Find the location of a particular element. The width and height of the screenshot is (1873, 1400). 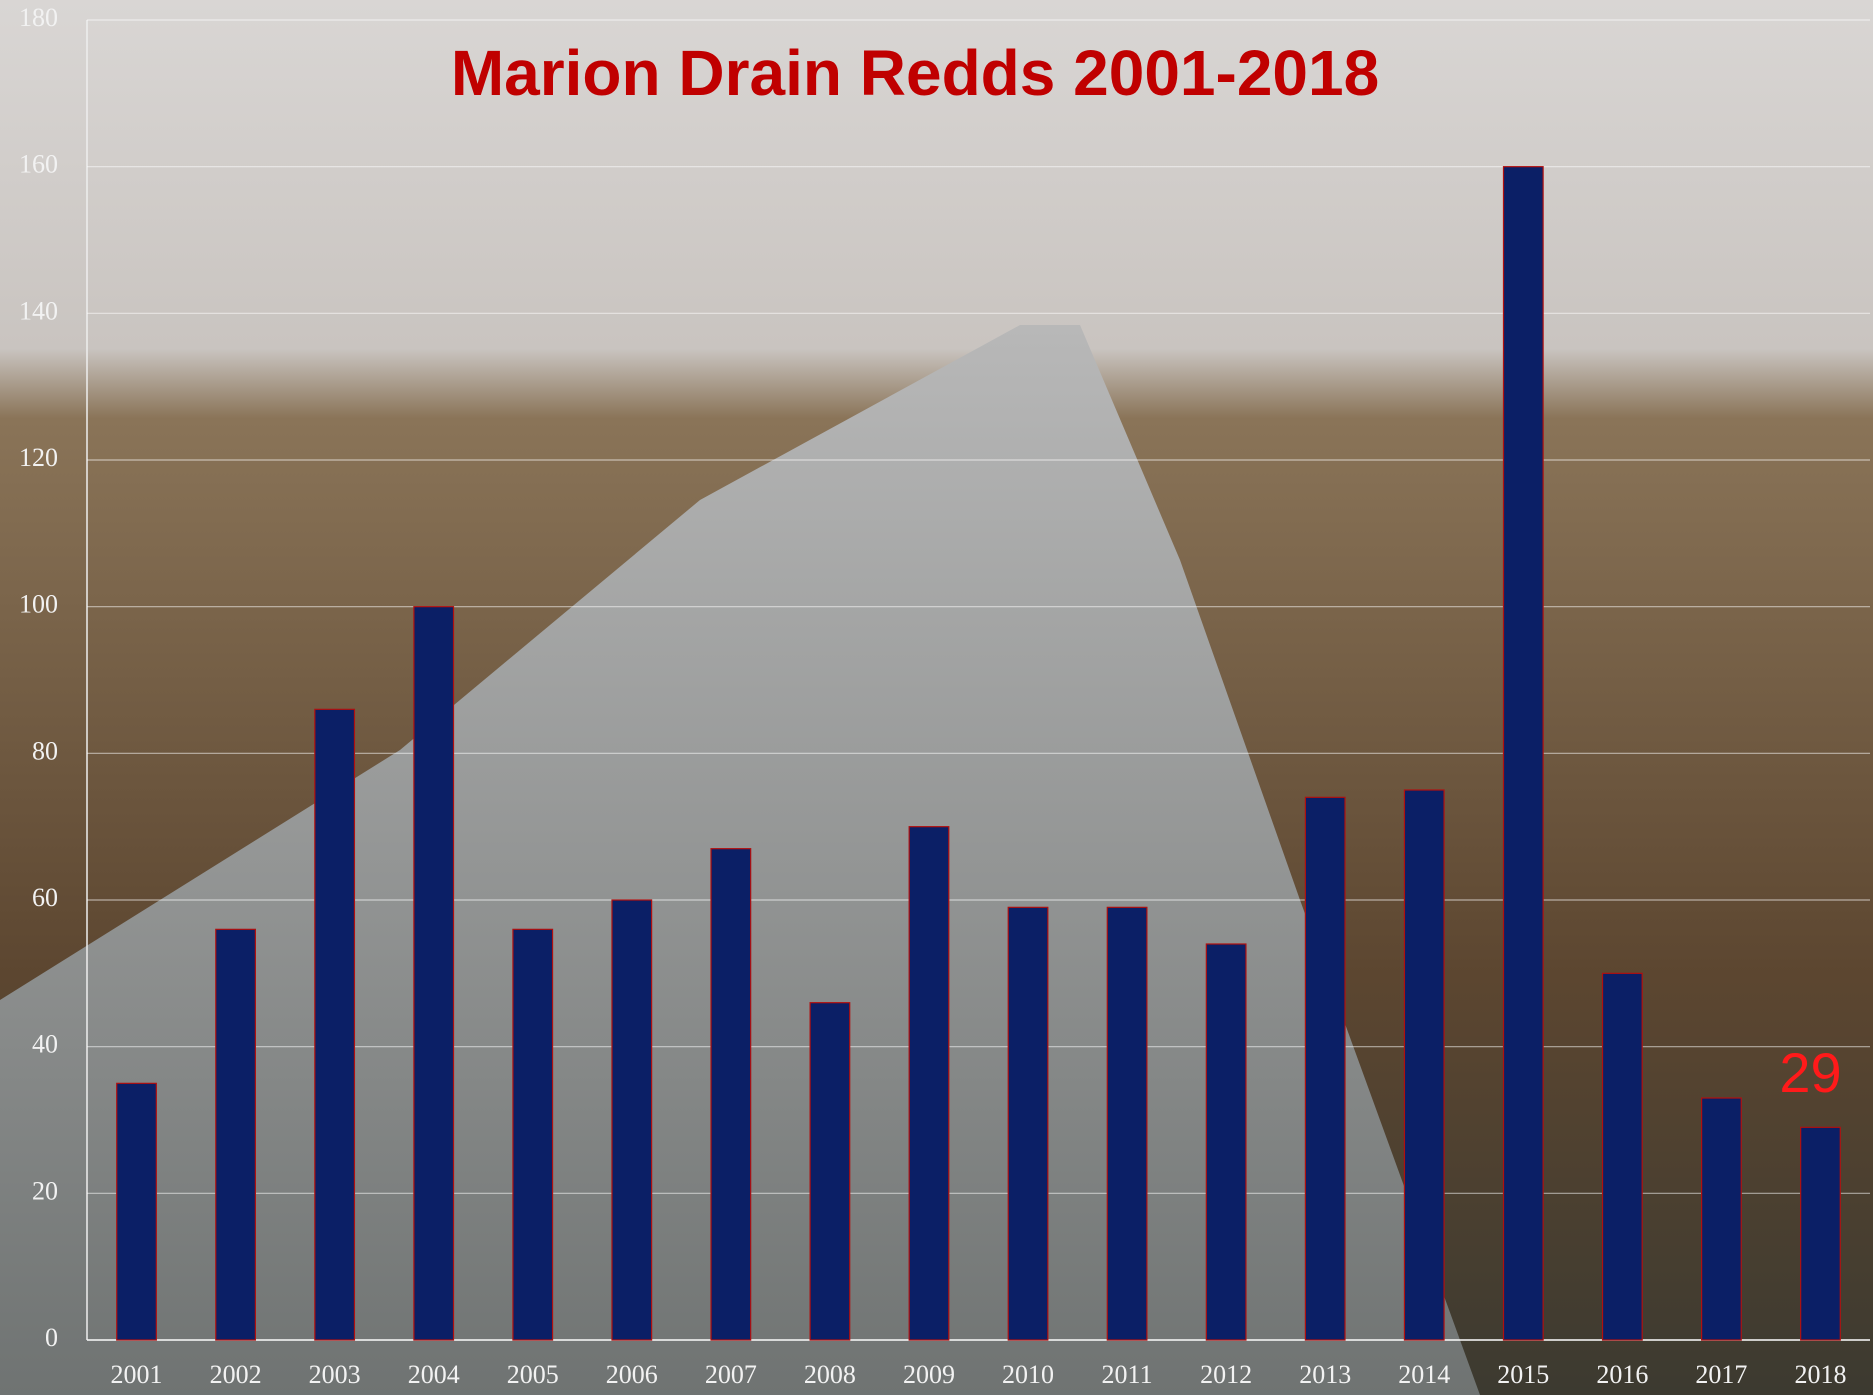

x-tick-label: 2005 is located at coordinates (533, 1374).